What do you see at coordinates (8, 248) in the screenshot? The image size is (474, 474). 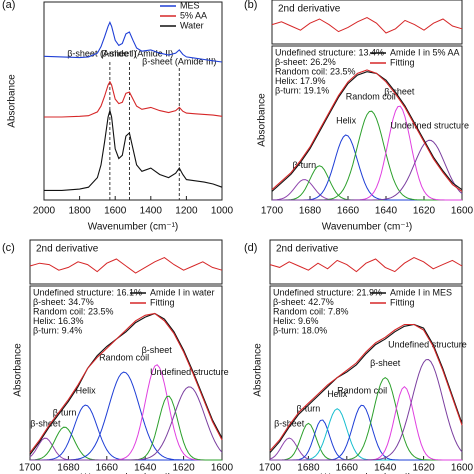 I see `panel-label: (c)` at bounding box center [8, 248].